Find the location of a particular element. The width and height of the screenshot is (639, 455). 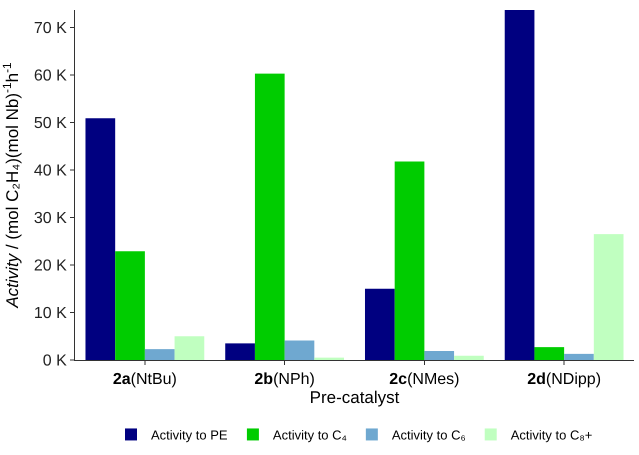

y-tick-label: 50 K is located at coordinates (51, 123).